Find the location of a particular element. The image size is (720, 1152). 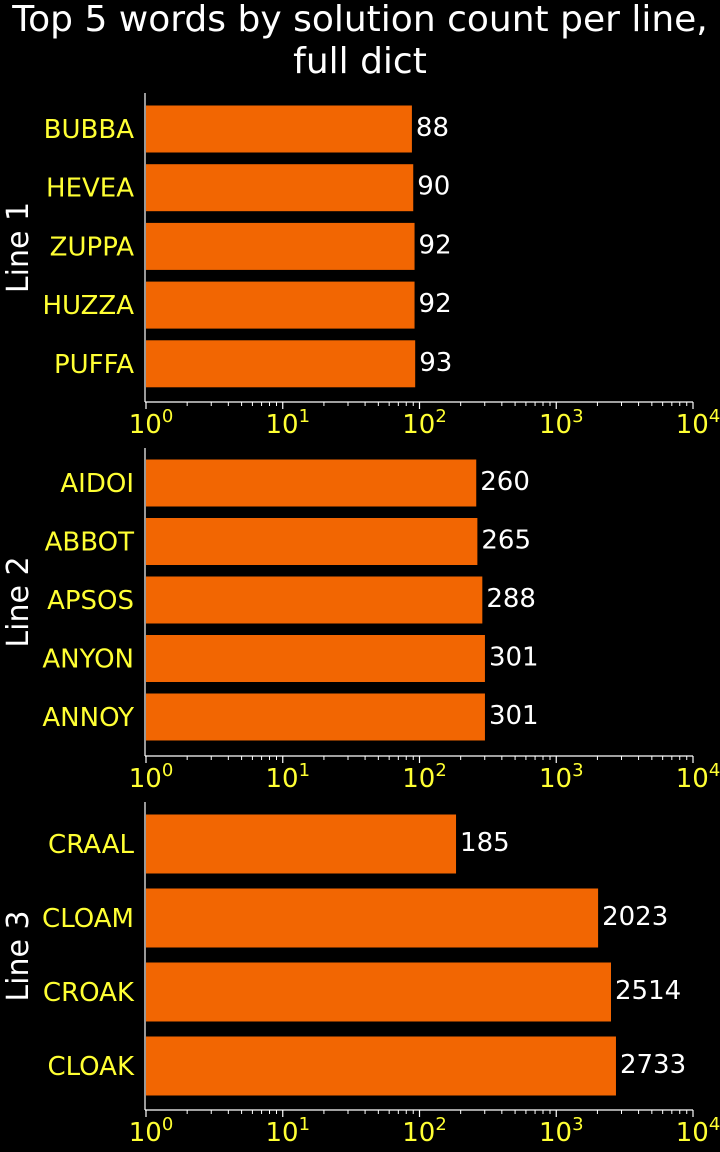

category-label-annoy: ANNOY is located at coordinates (88, 718).